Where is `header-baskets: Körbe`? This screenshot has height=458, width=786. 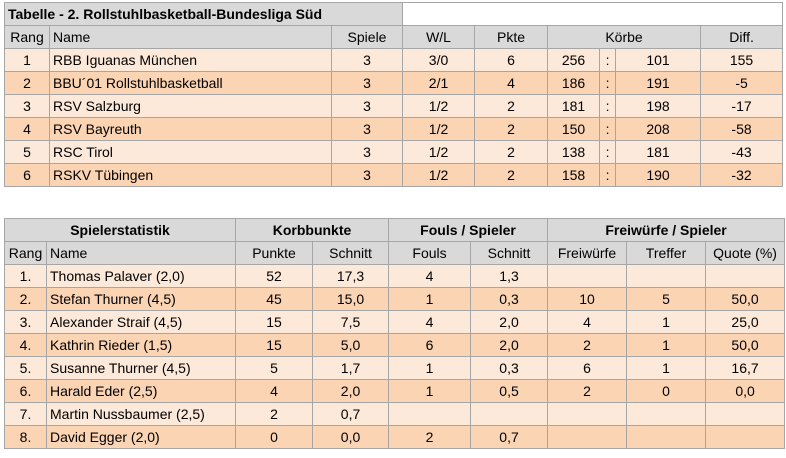
header-baskets: Körbe is located at coordinates (624, 37).